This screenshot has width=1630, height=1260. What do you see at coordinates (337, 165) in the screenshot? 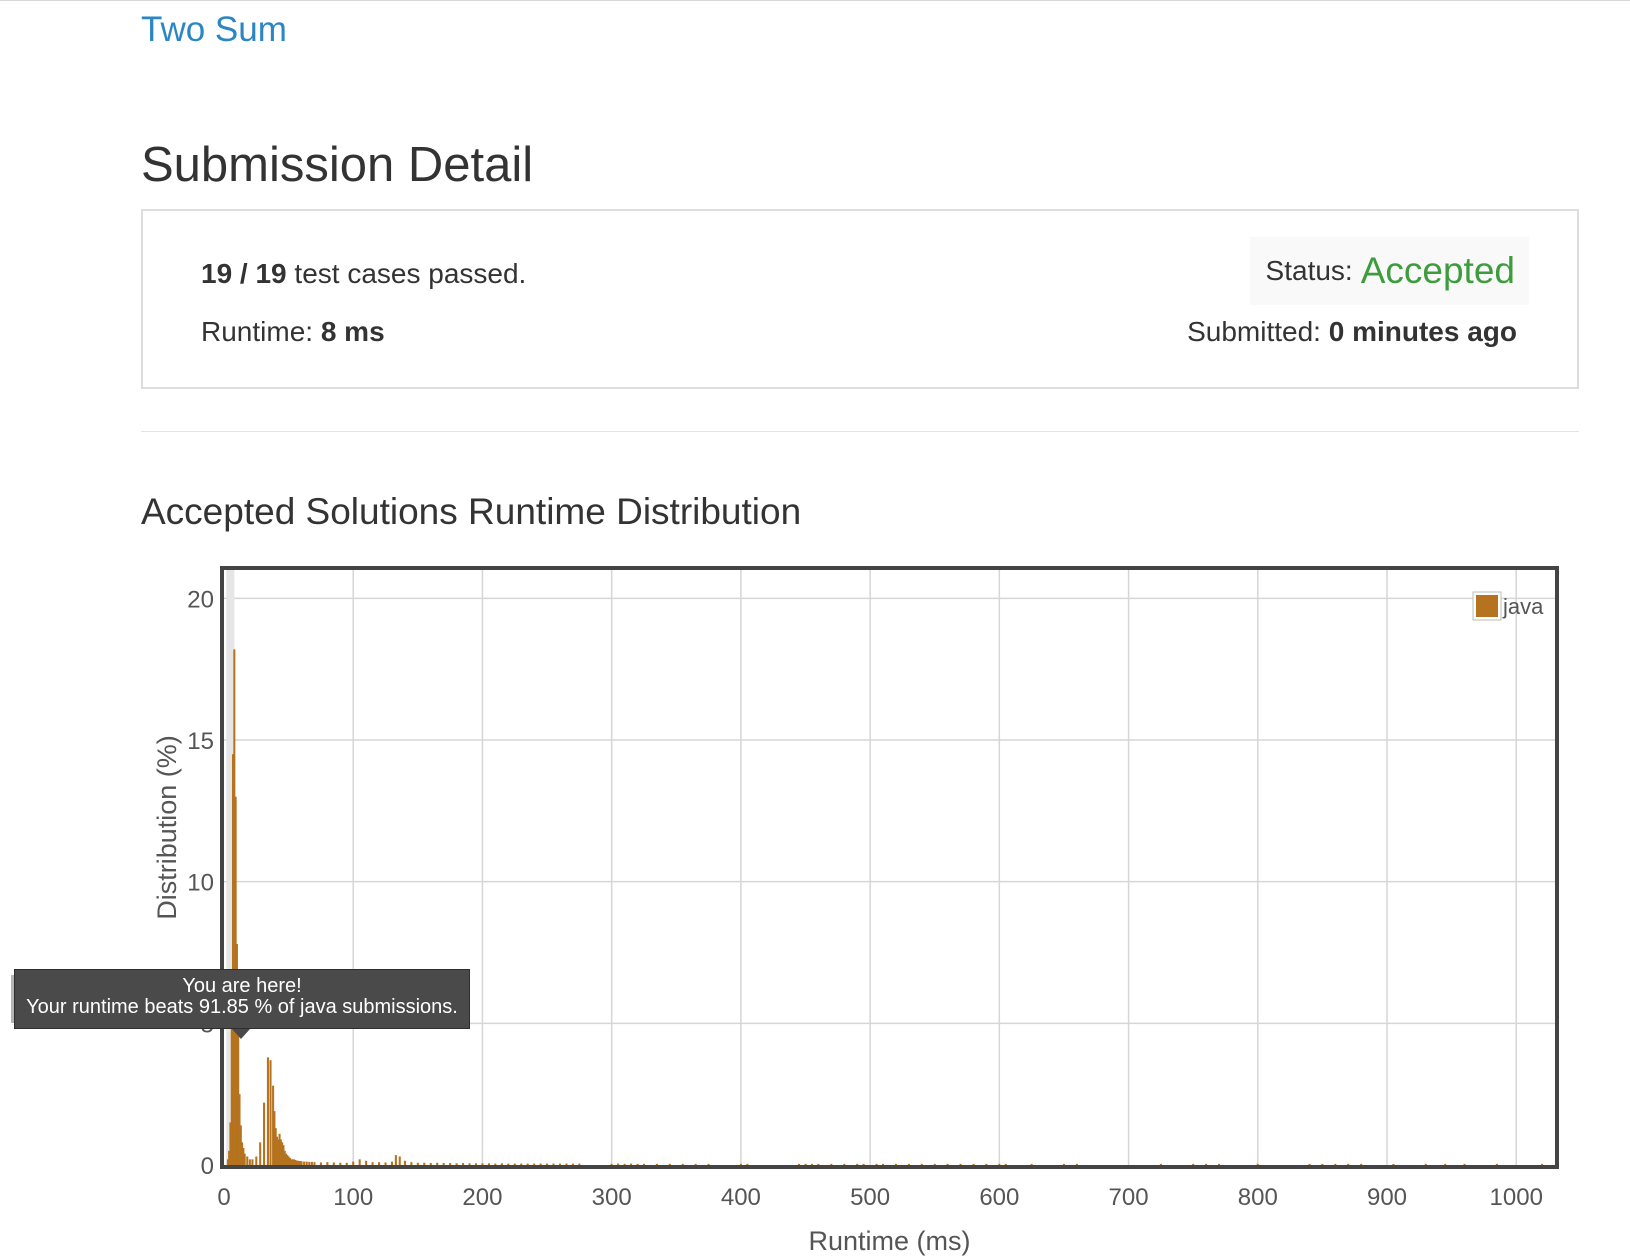
I see `page-title: Submission Detail` at bounding box center [337, 165].